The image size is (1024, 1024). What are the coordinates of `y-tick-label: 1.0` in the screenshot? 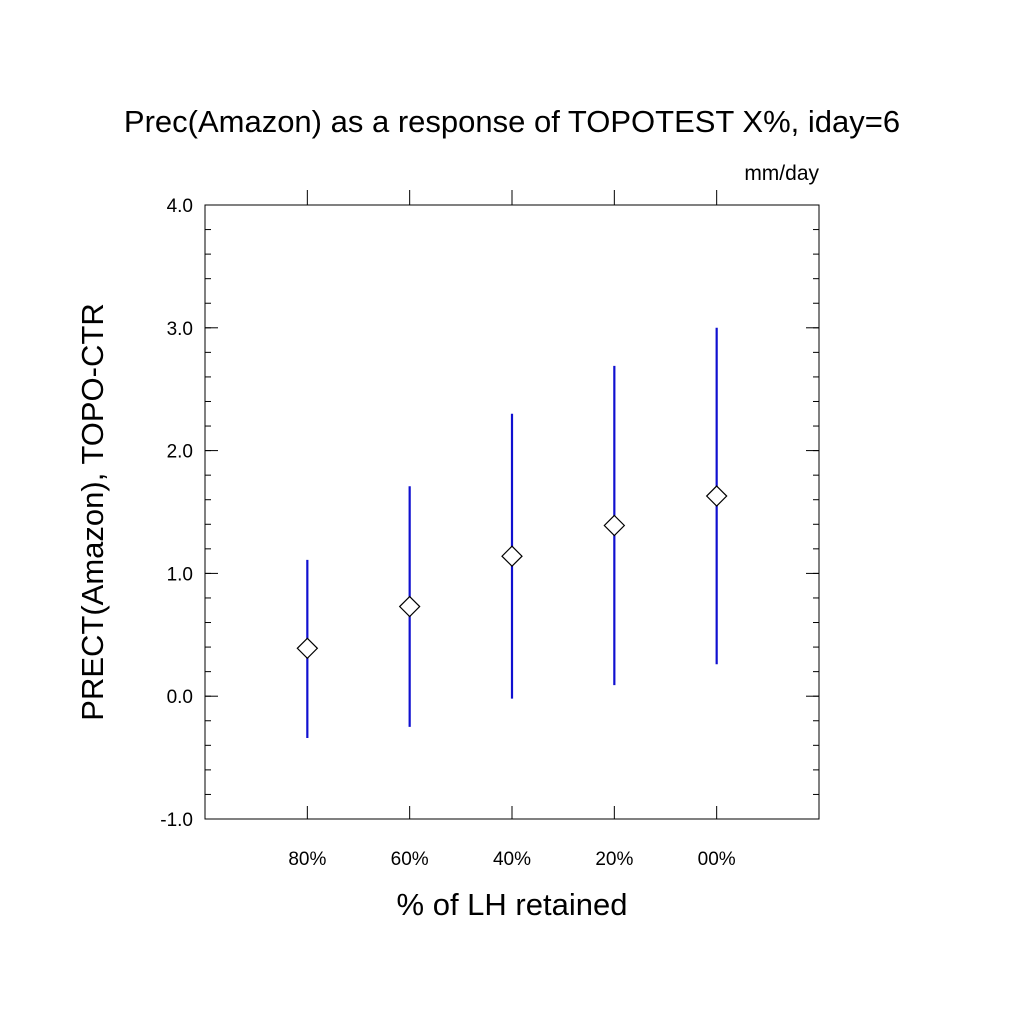 It's located at (180, 574).